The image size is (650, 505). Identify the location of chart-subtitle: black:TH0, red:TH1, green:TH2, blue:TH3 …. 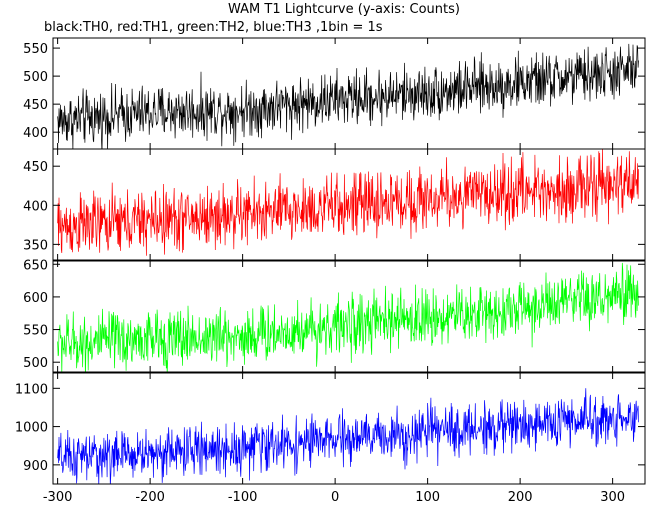
(213, 27).